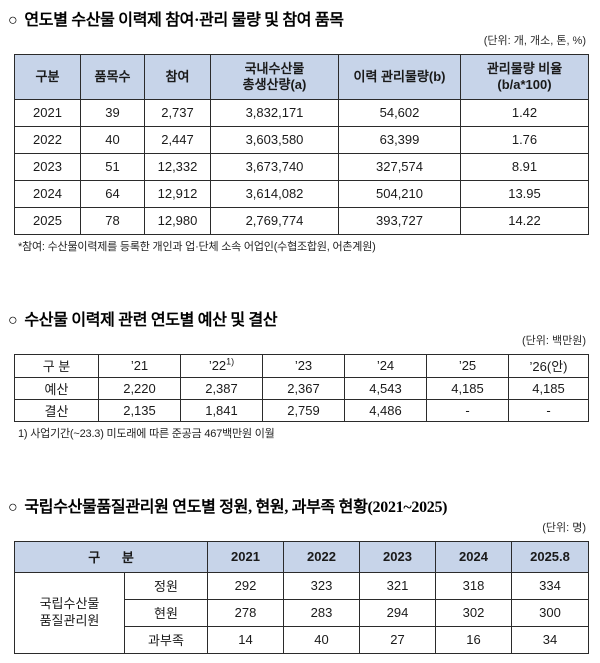 This screenshot has height=663, width=600. I want to click on section2-title-text: 수산물 이력제 관련 연도별 예산 및 결산, so click(151, 321).